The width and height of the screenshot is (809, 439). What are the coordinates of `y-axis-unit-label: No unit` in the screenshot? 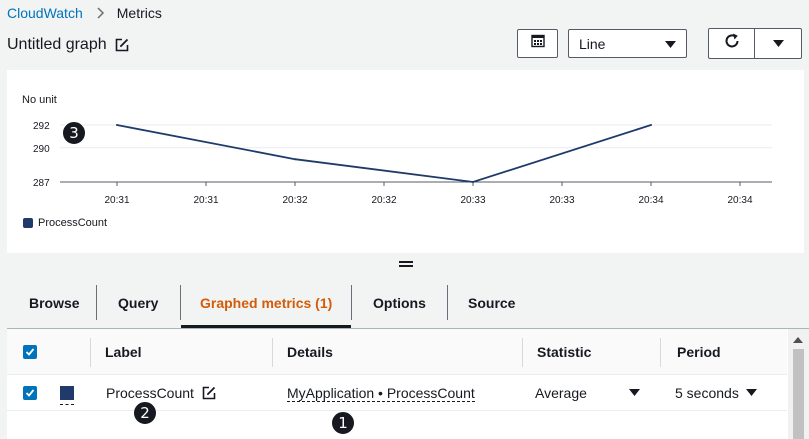 It's located at (39, 100).